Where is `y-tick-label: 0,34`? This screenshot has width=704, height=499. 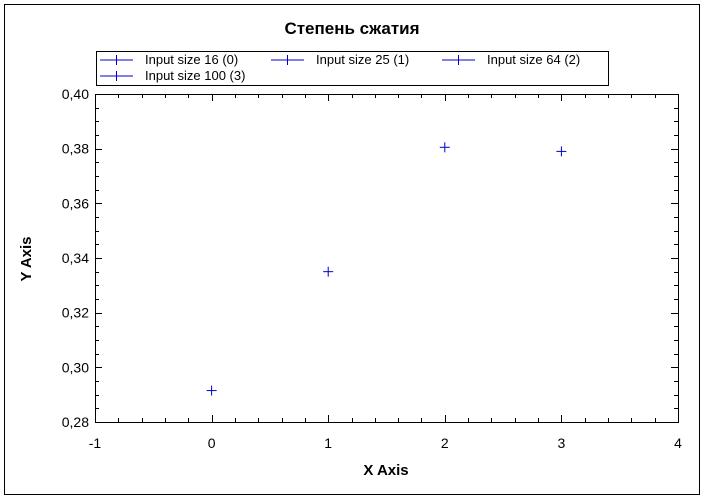 y-tick-label: 0,34 is located at coordinates (75, 258).